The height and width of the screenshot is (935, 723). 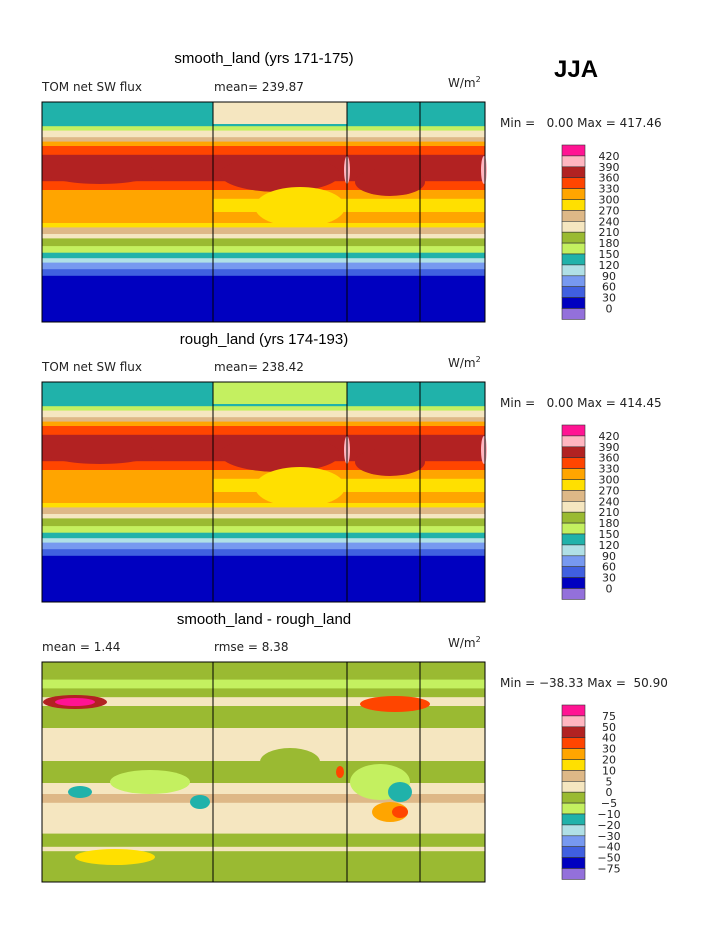 What do you see at coordinates (609, 200) in the screenshot?
I see `colorbar-tick-label: 300` at bounding box center [609, 200].